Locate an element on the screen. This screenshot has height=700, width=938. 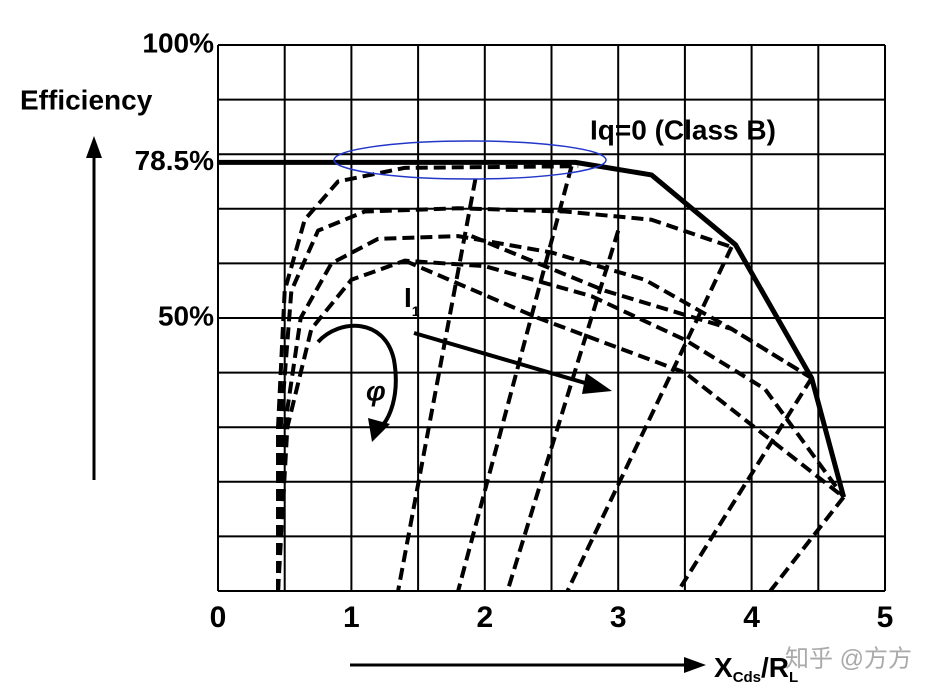
phase-label: φ is located at coordinates (376, 390).